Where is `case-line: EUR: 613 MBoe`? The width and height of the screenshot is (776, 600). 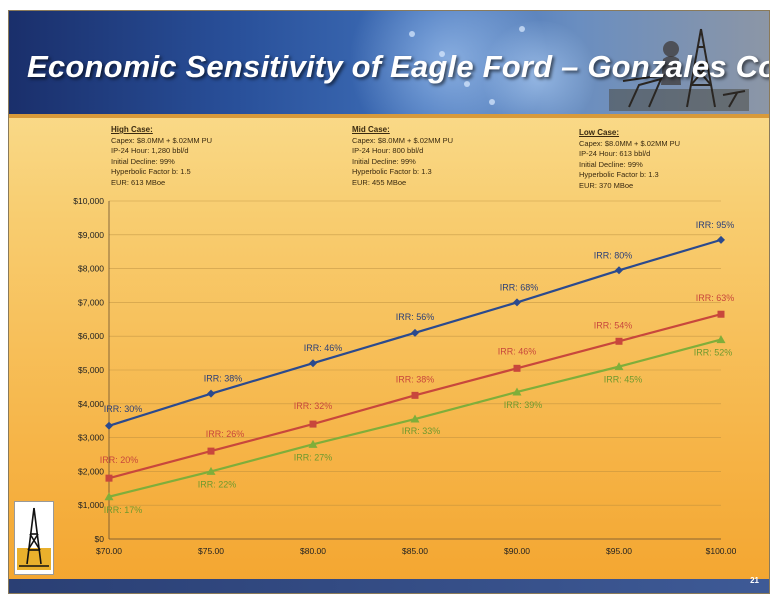
case-line: EUR: 613 MBoe is located at coordinates (138, 182).